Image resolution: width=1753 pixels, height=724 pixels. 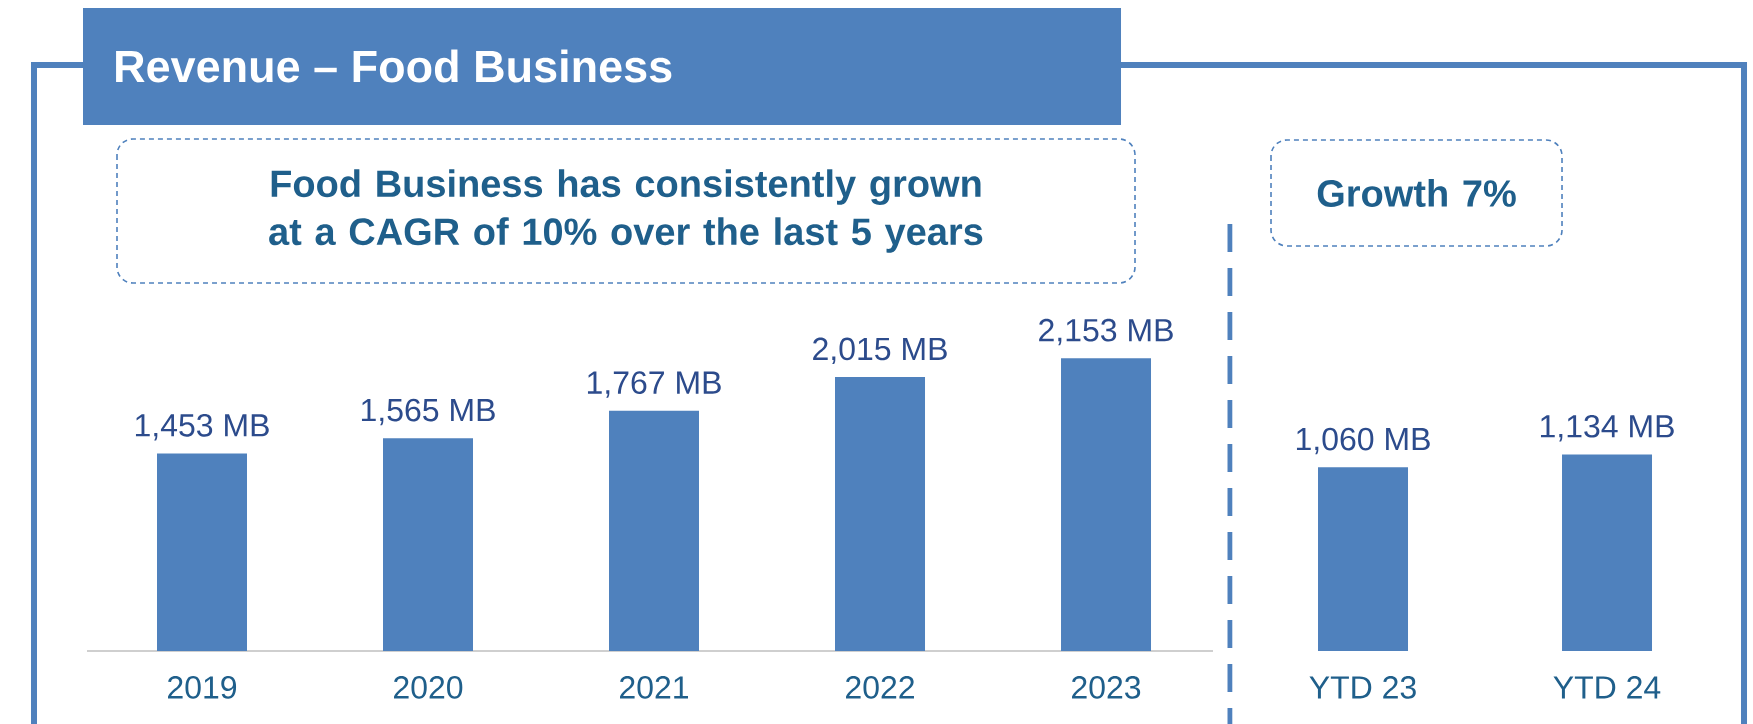 What do you see at coordinates (428, 412) in the screenshot?
I see `data-label: 1,565 MB` at bounding box center [428, 412].